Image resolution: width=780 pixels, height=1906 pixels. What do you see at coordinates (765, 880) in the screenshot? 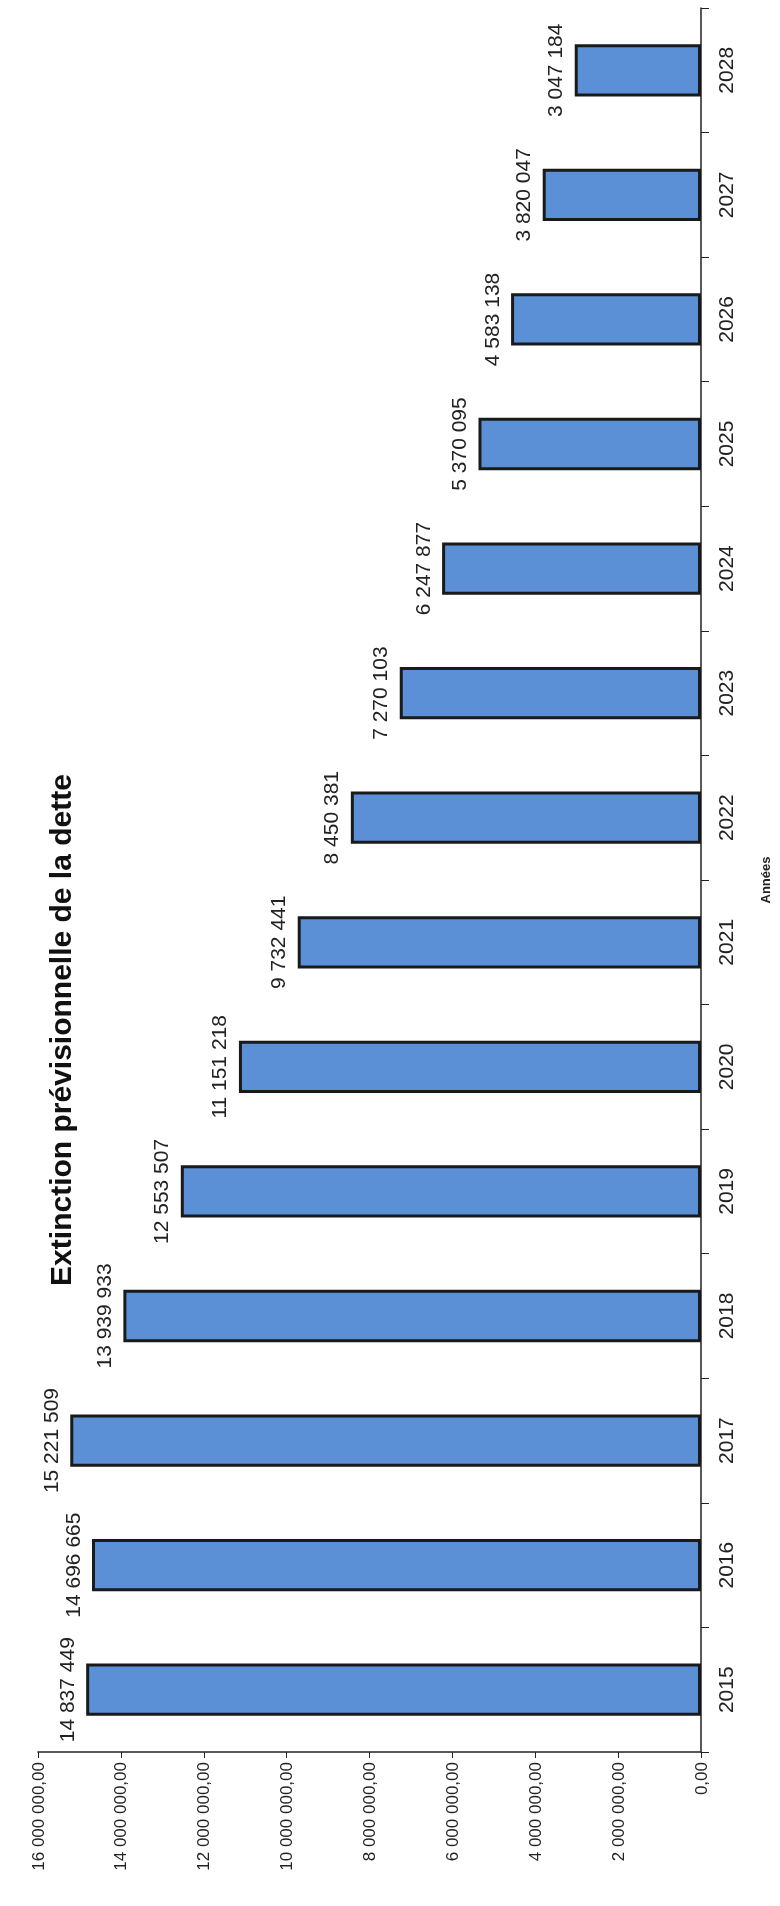
I see `y-axis-title: Années` at bounding box center [765, 880].